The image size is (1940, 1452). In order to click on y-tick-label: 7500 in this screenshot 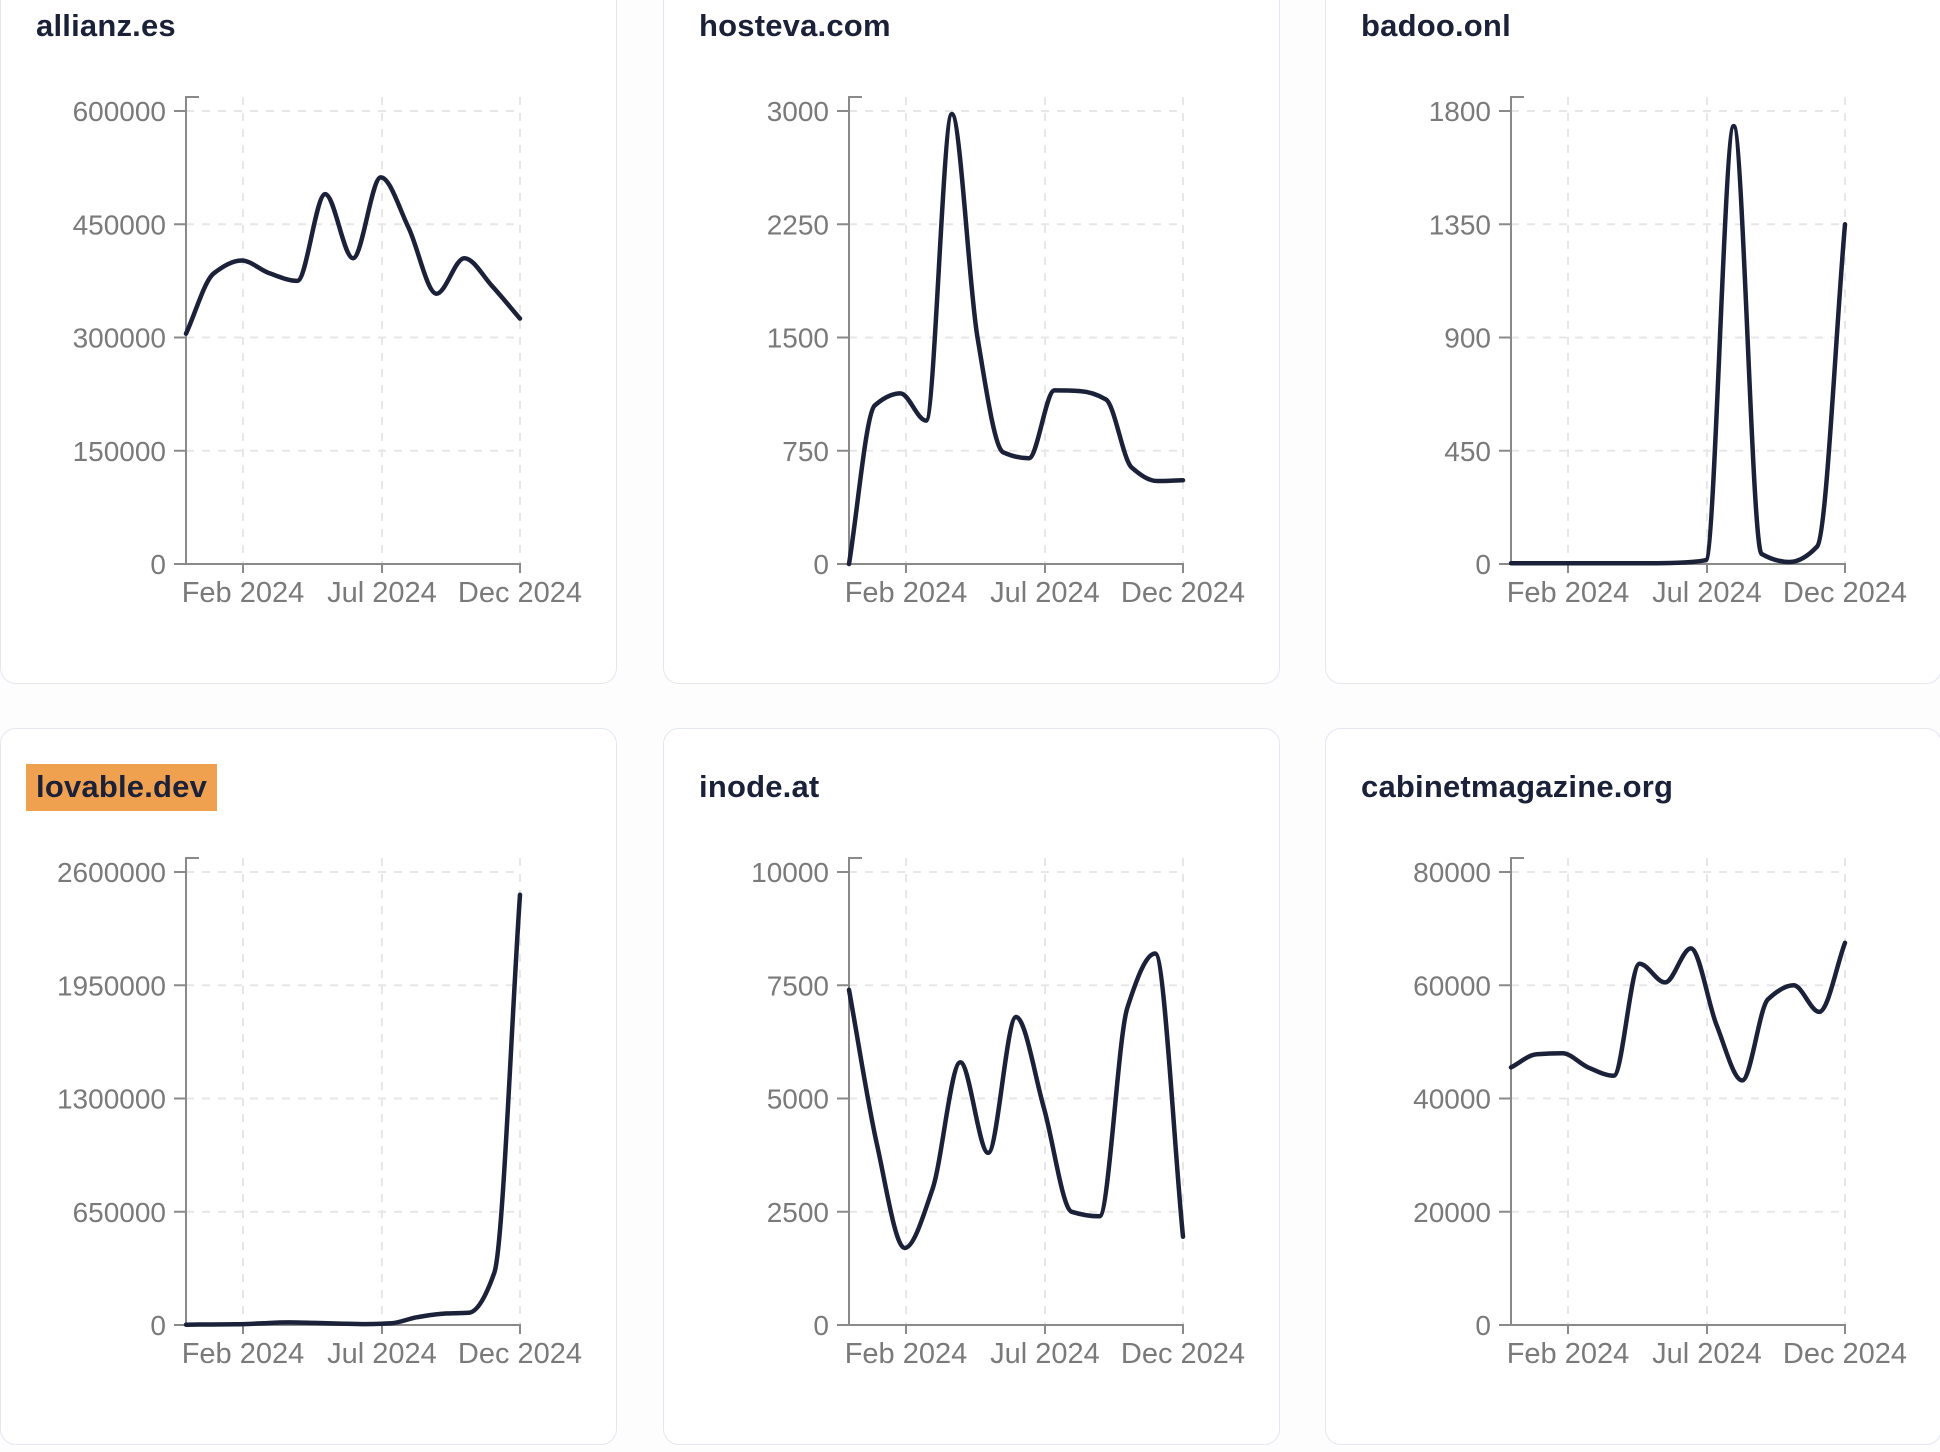, I will do `click(798, 985)`.